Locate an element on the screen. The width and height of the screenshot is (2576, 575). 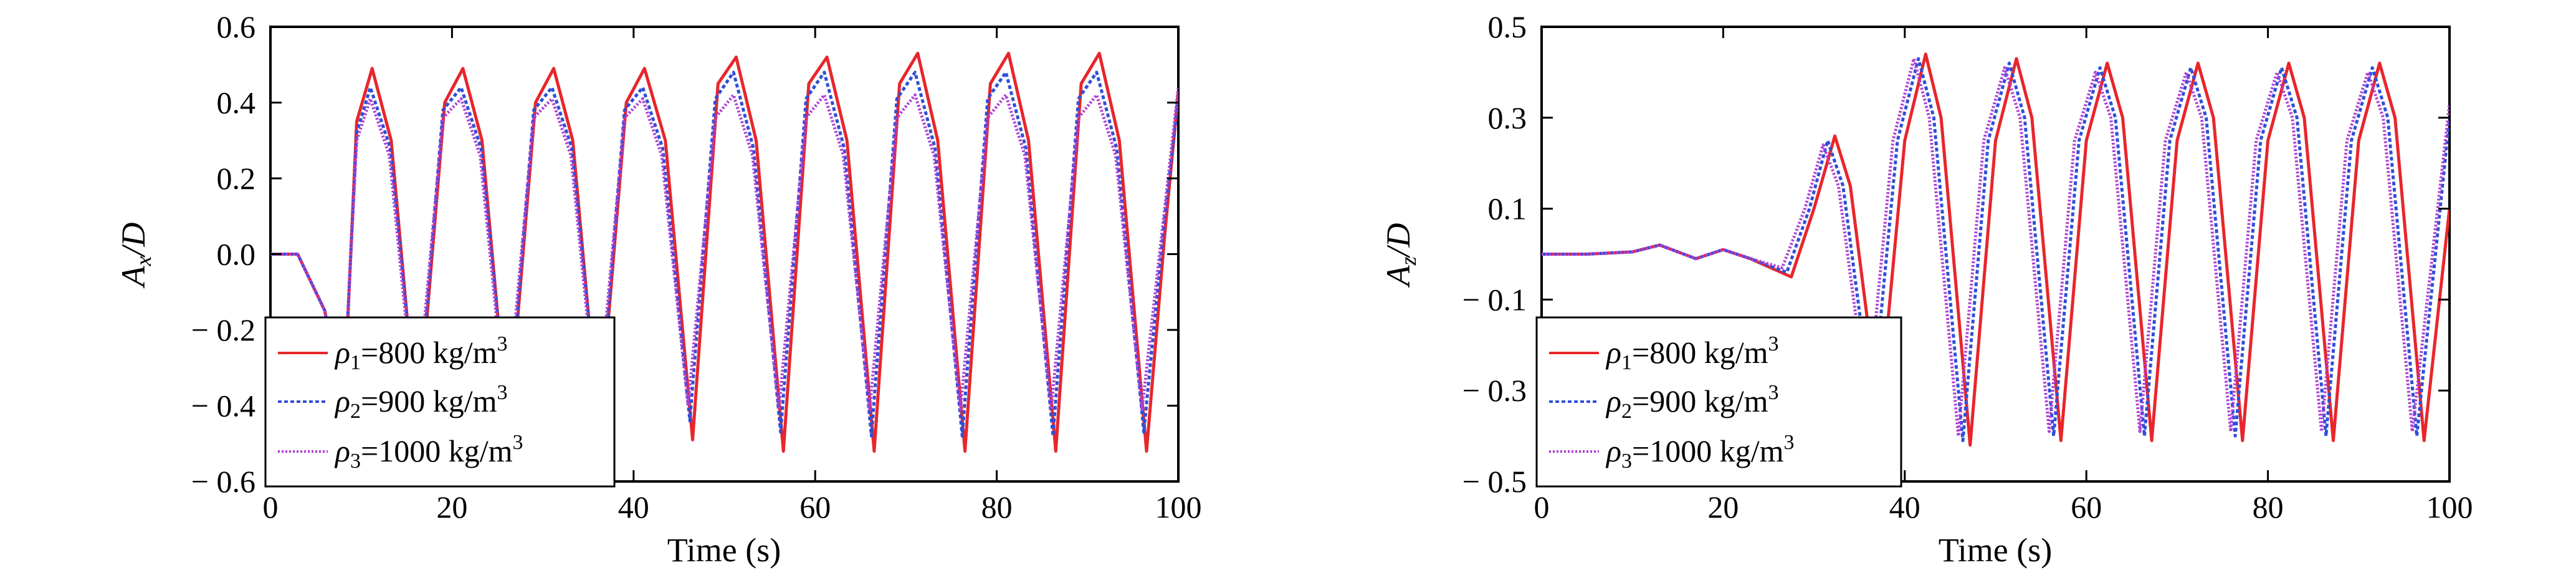
y-axis-title: Az/D is located at coordinates (1400, 255).